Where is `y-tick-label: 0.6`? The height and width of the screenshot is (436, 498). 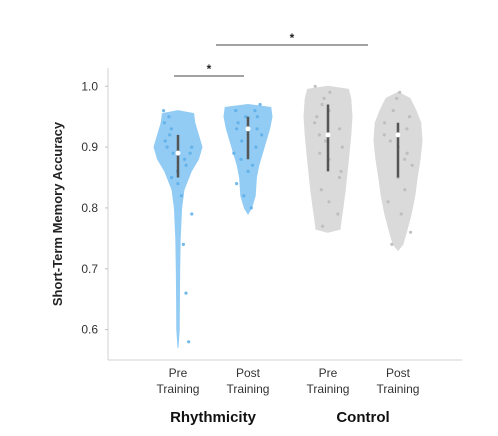
y-tick-label: 0.6 is located at coordinates (89, 330).